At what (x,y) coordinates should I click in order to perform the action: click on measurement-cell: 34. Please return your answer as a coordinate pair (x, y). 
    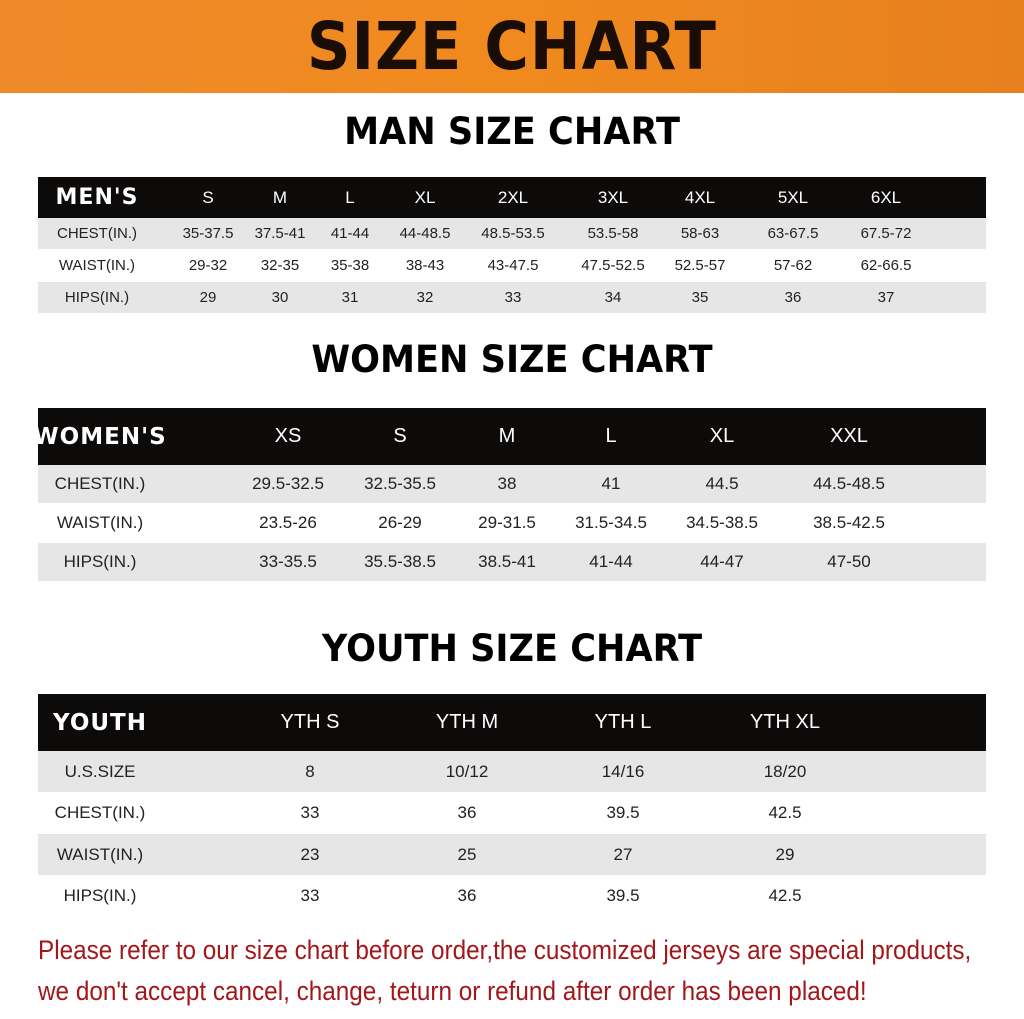
    Looking at the image, I should click on (613, 297).